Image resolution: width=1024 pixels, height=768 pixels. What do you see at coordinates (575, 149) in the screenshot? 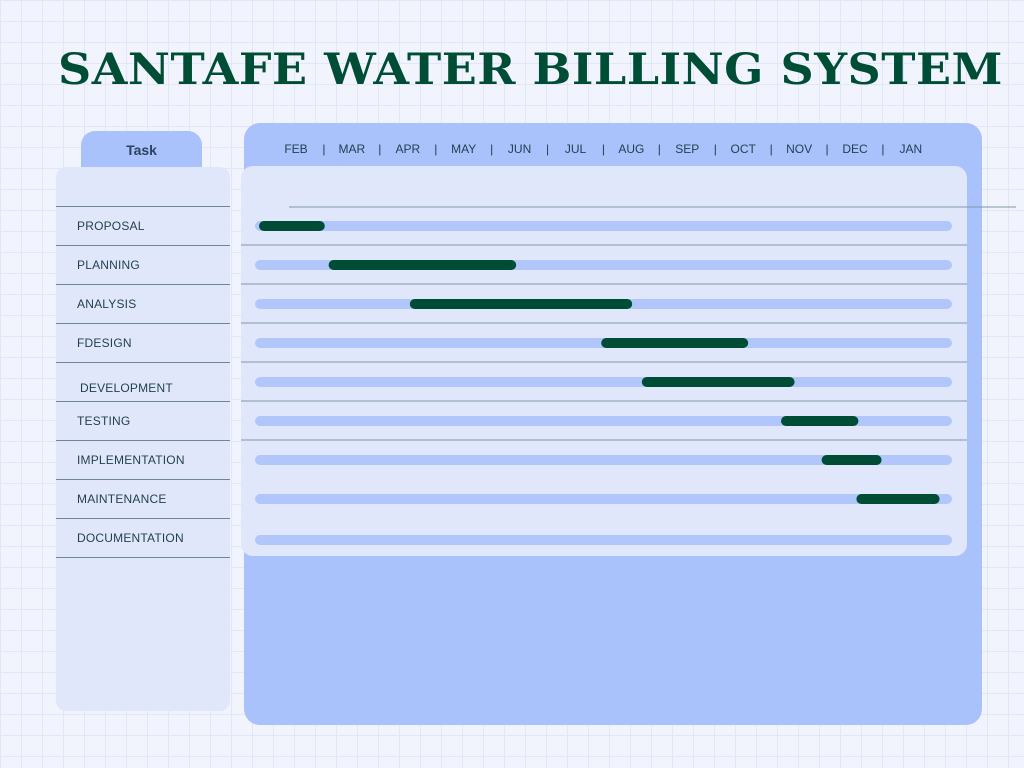
I see `month-label-jul: JUL` at bounding box center [575, 149].